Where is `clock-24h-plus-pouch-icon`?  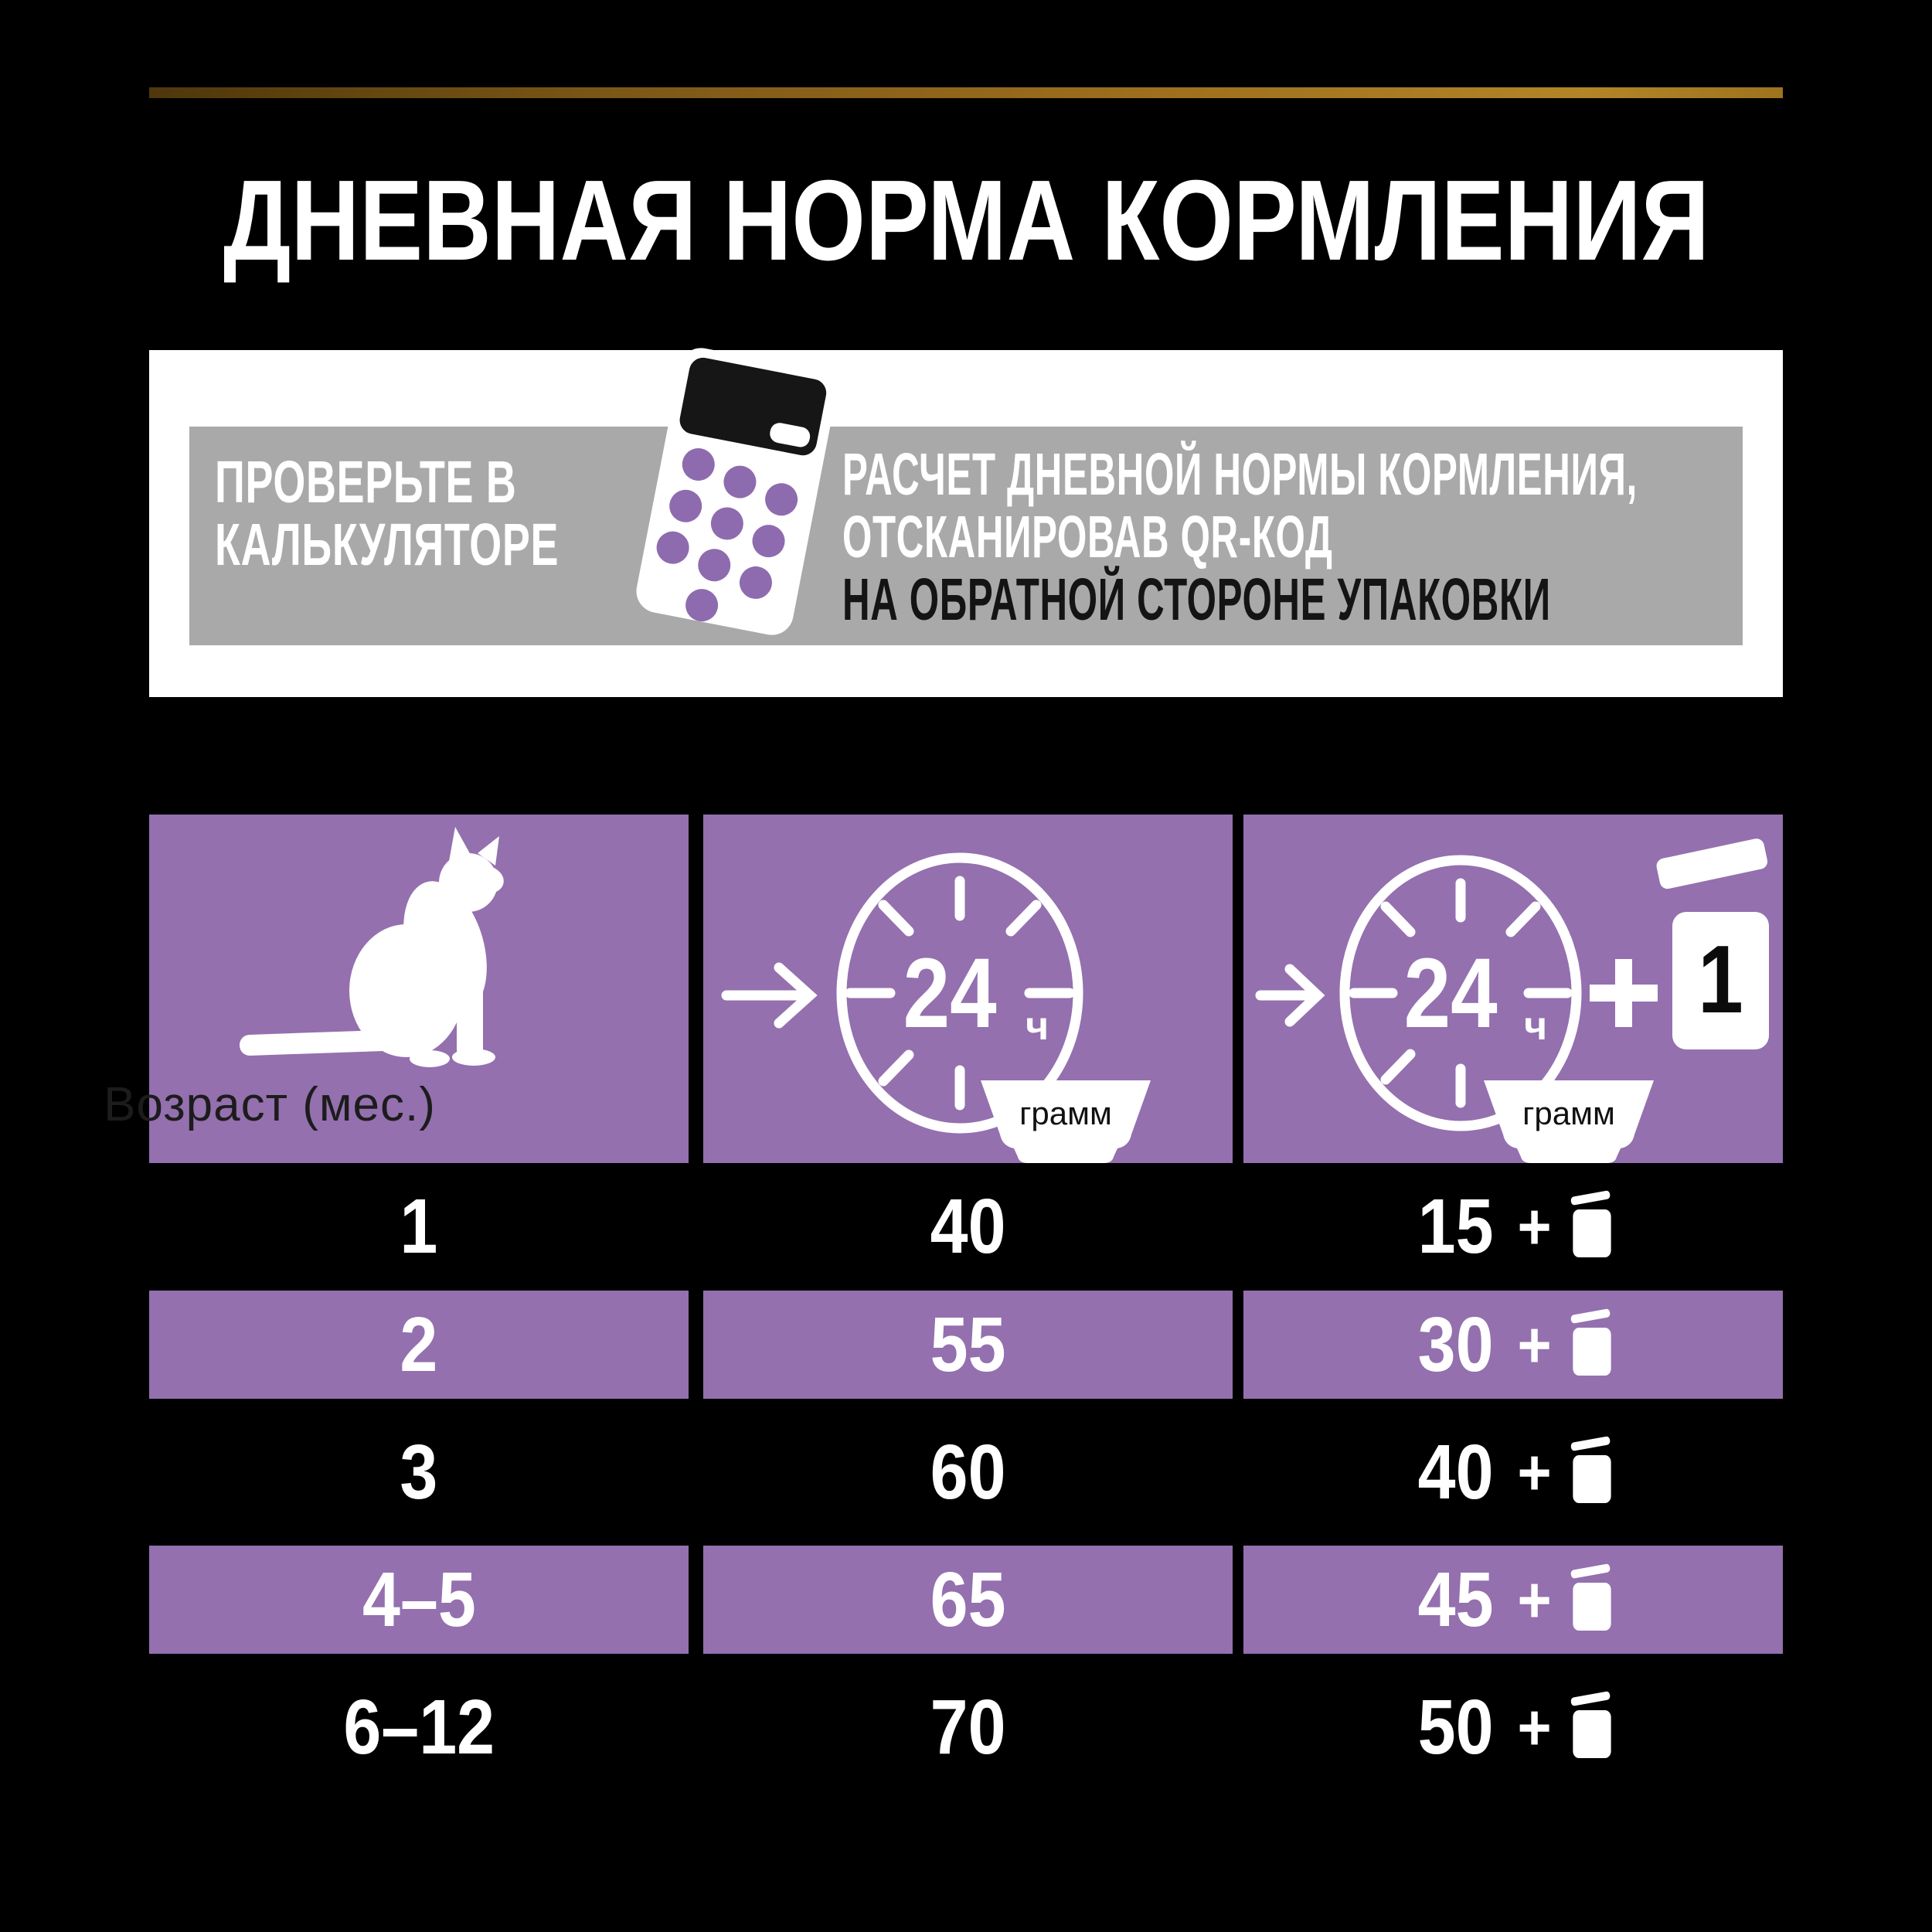
clock-24h-plus-pouch-icon is located at coordinates (1419, 993).